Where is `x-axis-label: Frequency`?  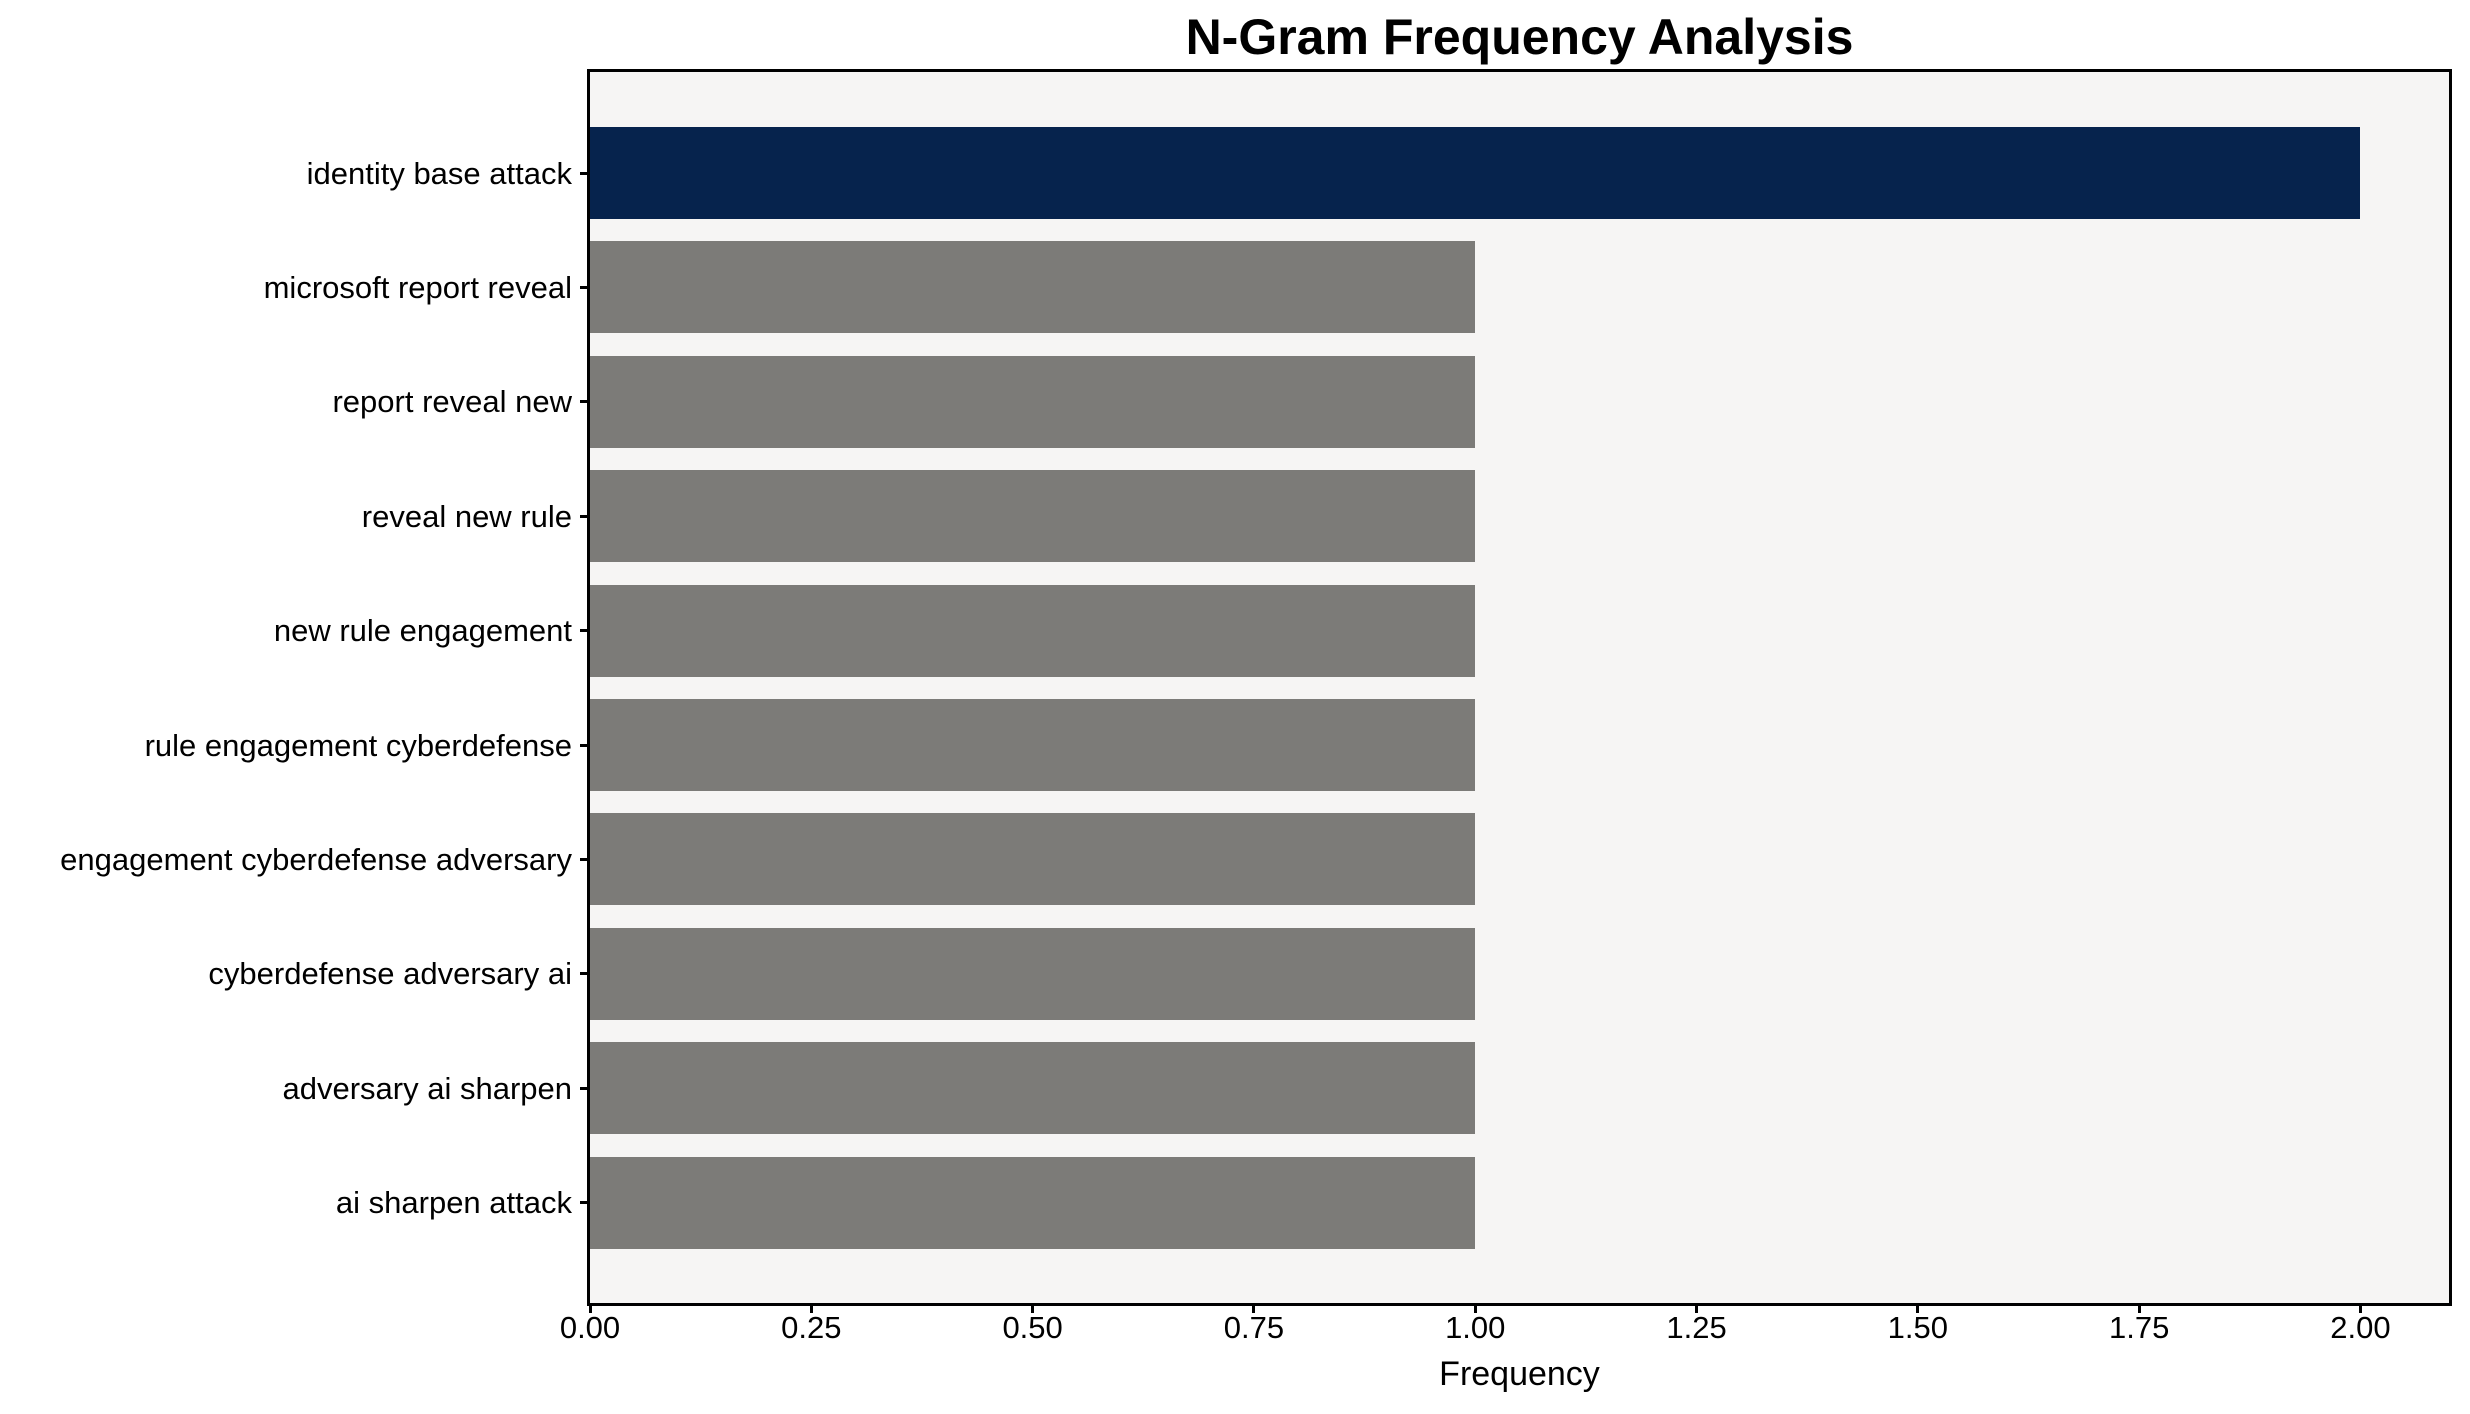
x-axis-label: Frequency is located at coordinates (1519, 1374).